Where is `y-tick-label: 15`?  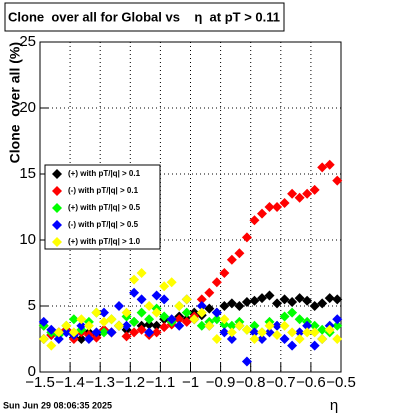 y-tick-label: 15 is located at coordinates (27, 173).